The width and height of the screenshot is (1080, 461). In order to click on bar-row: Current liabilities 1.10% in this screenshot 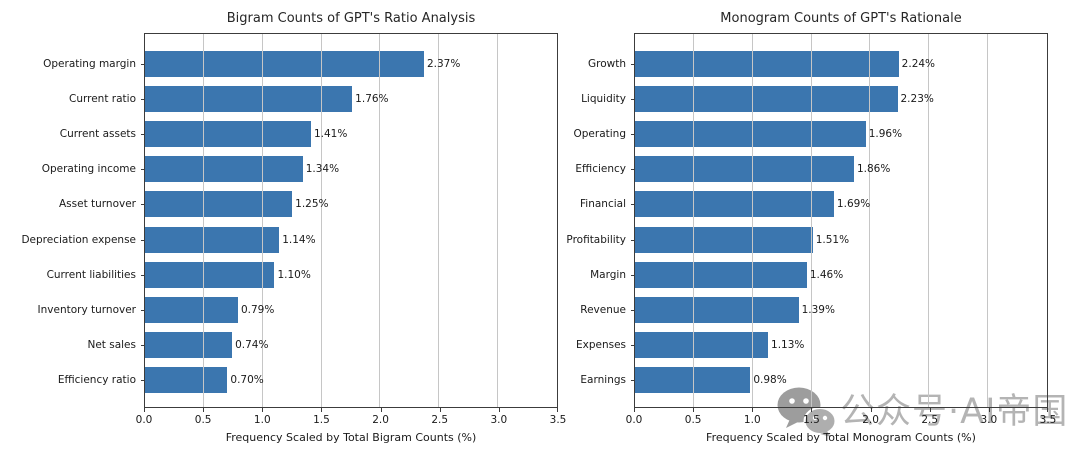, I will do `click(302, 274)`.